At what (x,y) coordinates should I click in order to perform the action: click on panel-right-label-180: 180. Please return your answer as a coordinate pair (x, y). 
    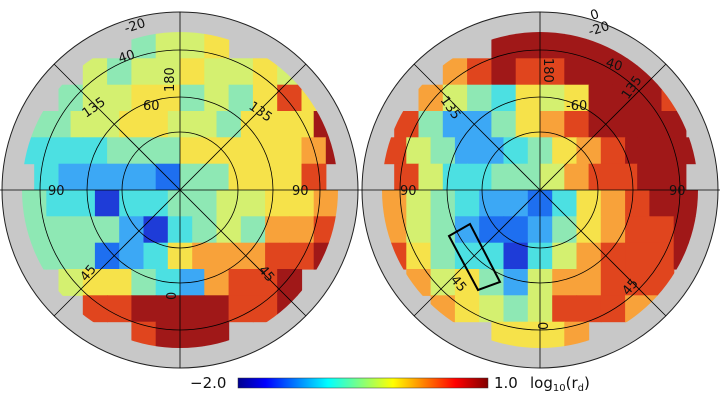
    Looking at the image, I should click on (547, 70).